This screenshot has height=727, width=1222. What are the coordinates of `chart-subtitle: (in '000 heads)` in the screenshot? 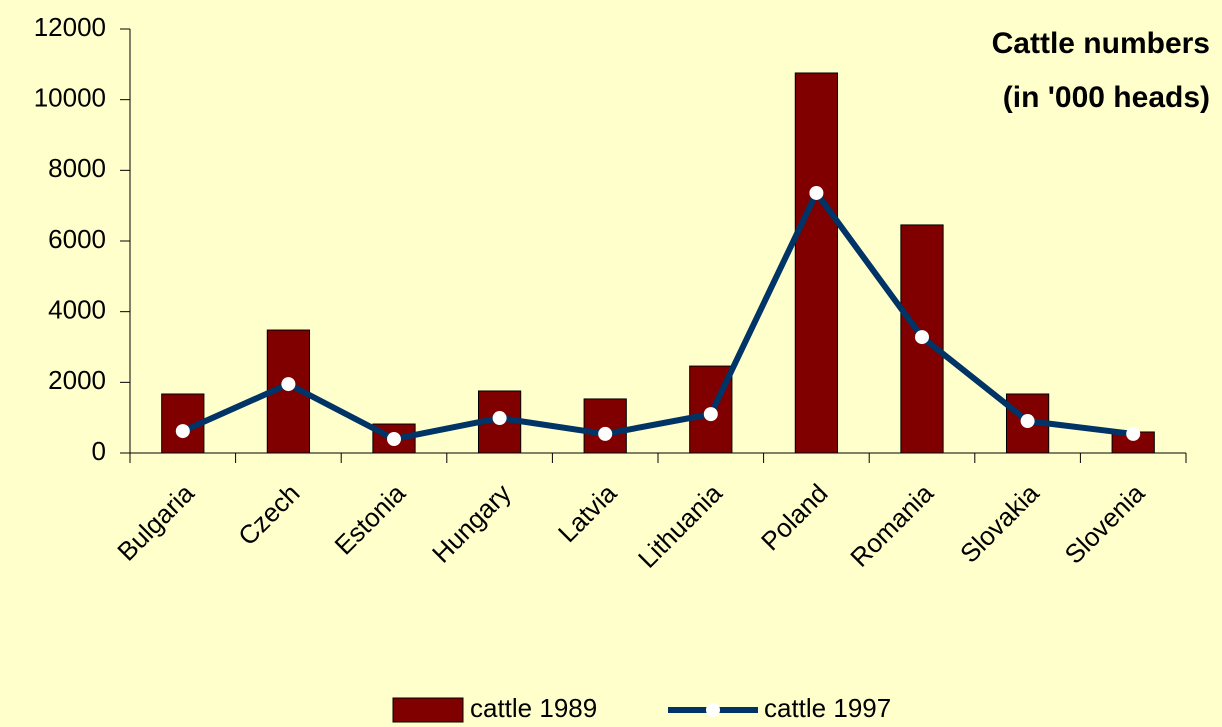 It's located at (1106, 97).